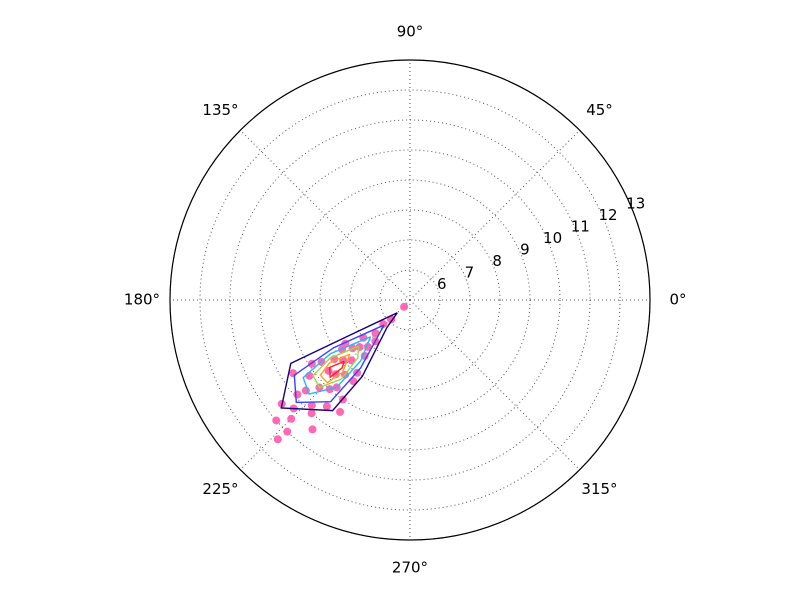 The width and height of the screenshot is (800, 600). Describe the element at coordinates (220, 489) in the screenshot. I see `theta-tick-label: 225°` at that location.